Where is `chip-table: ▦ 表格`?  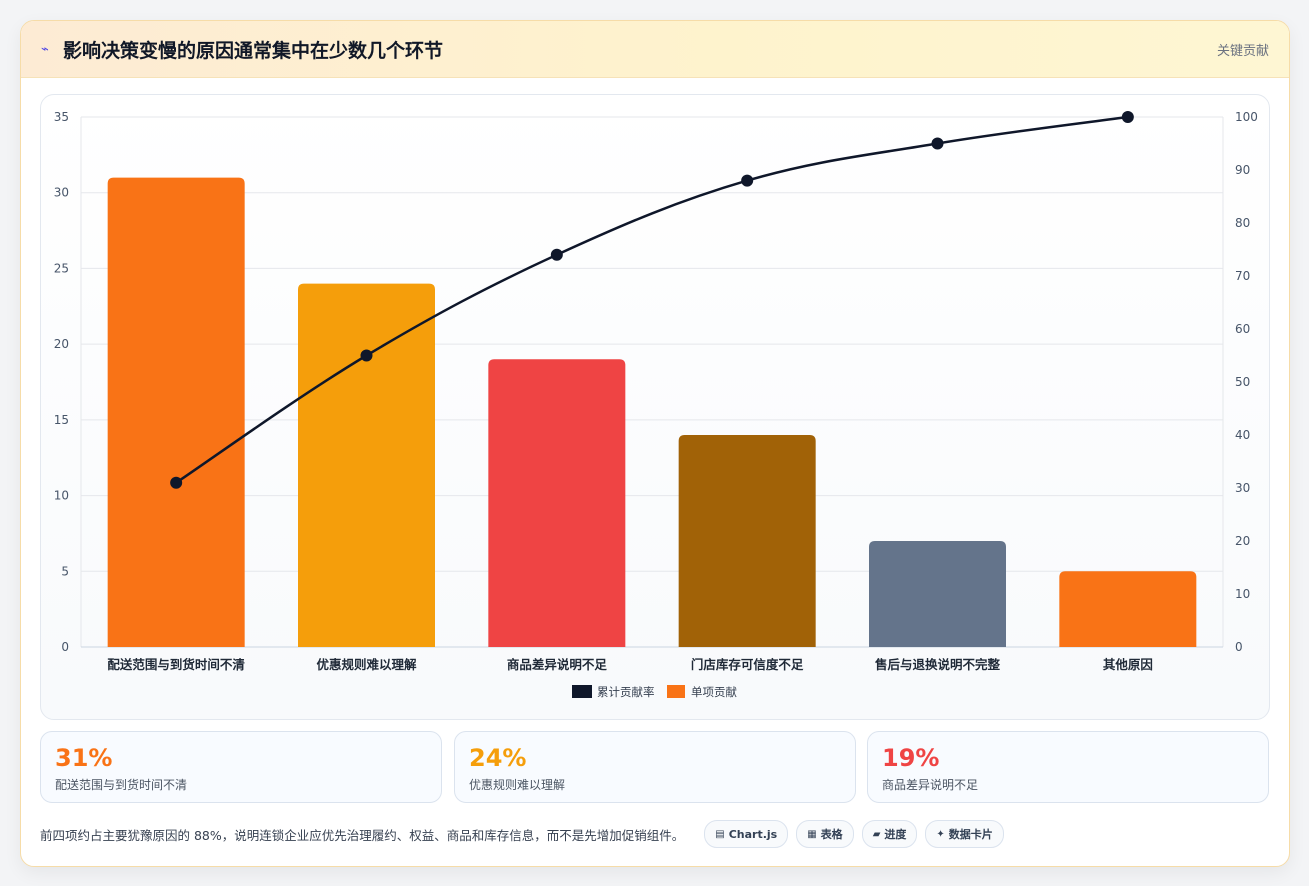 chip-table: ▦ 表格 is located at coordinates (825, 834).